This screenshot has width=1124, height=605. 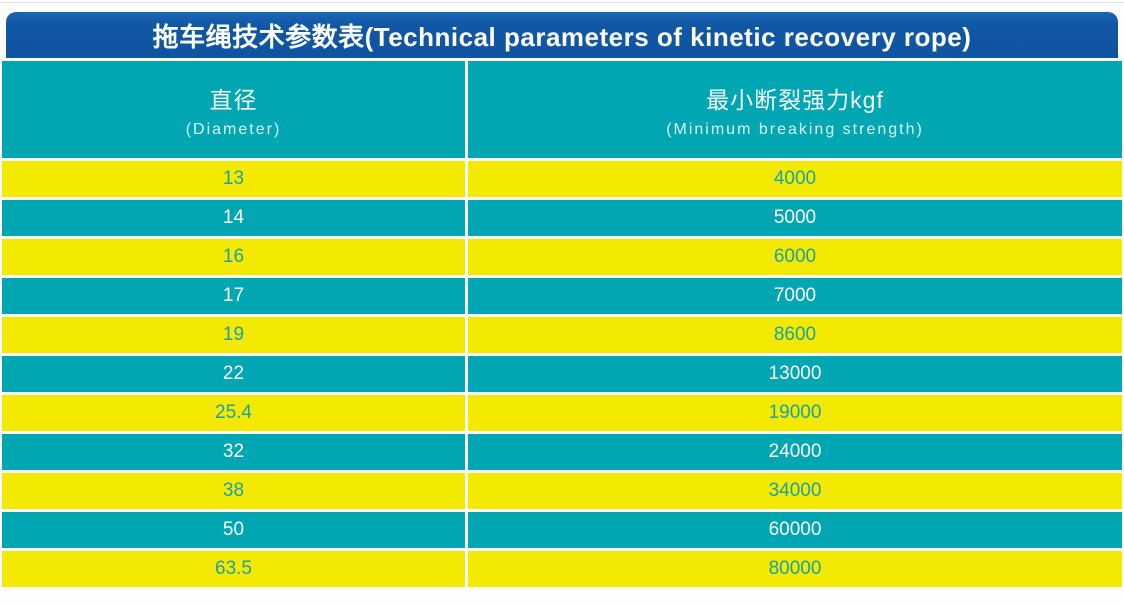 I want to click on table-row: 17 7000, so click(x=562, y=296).